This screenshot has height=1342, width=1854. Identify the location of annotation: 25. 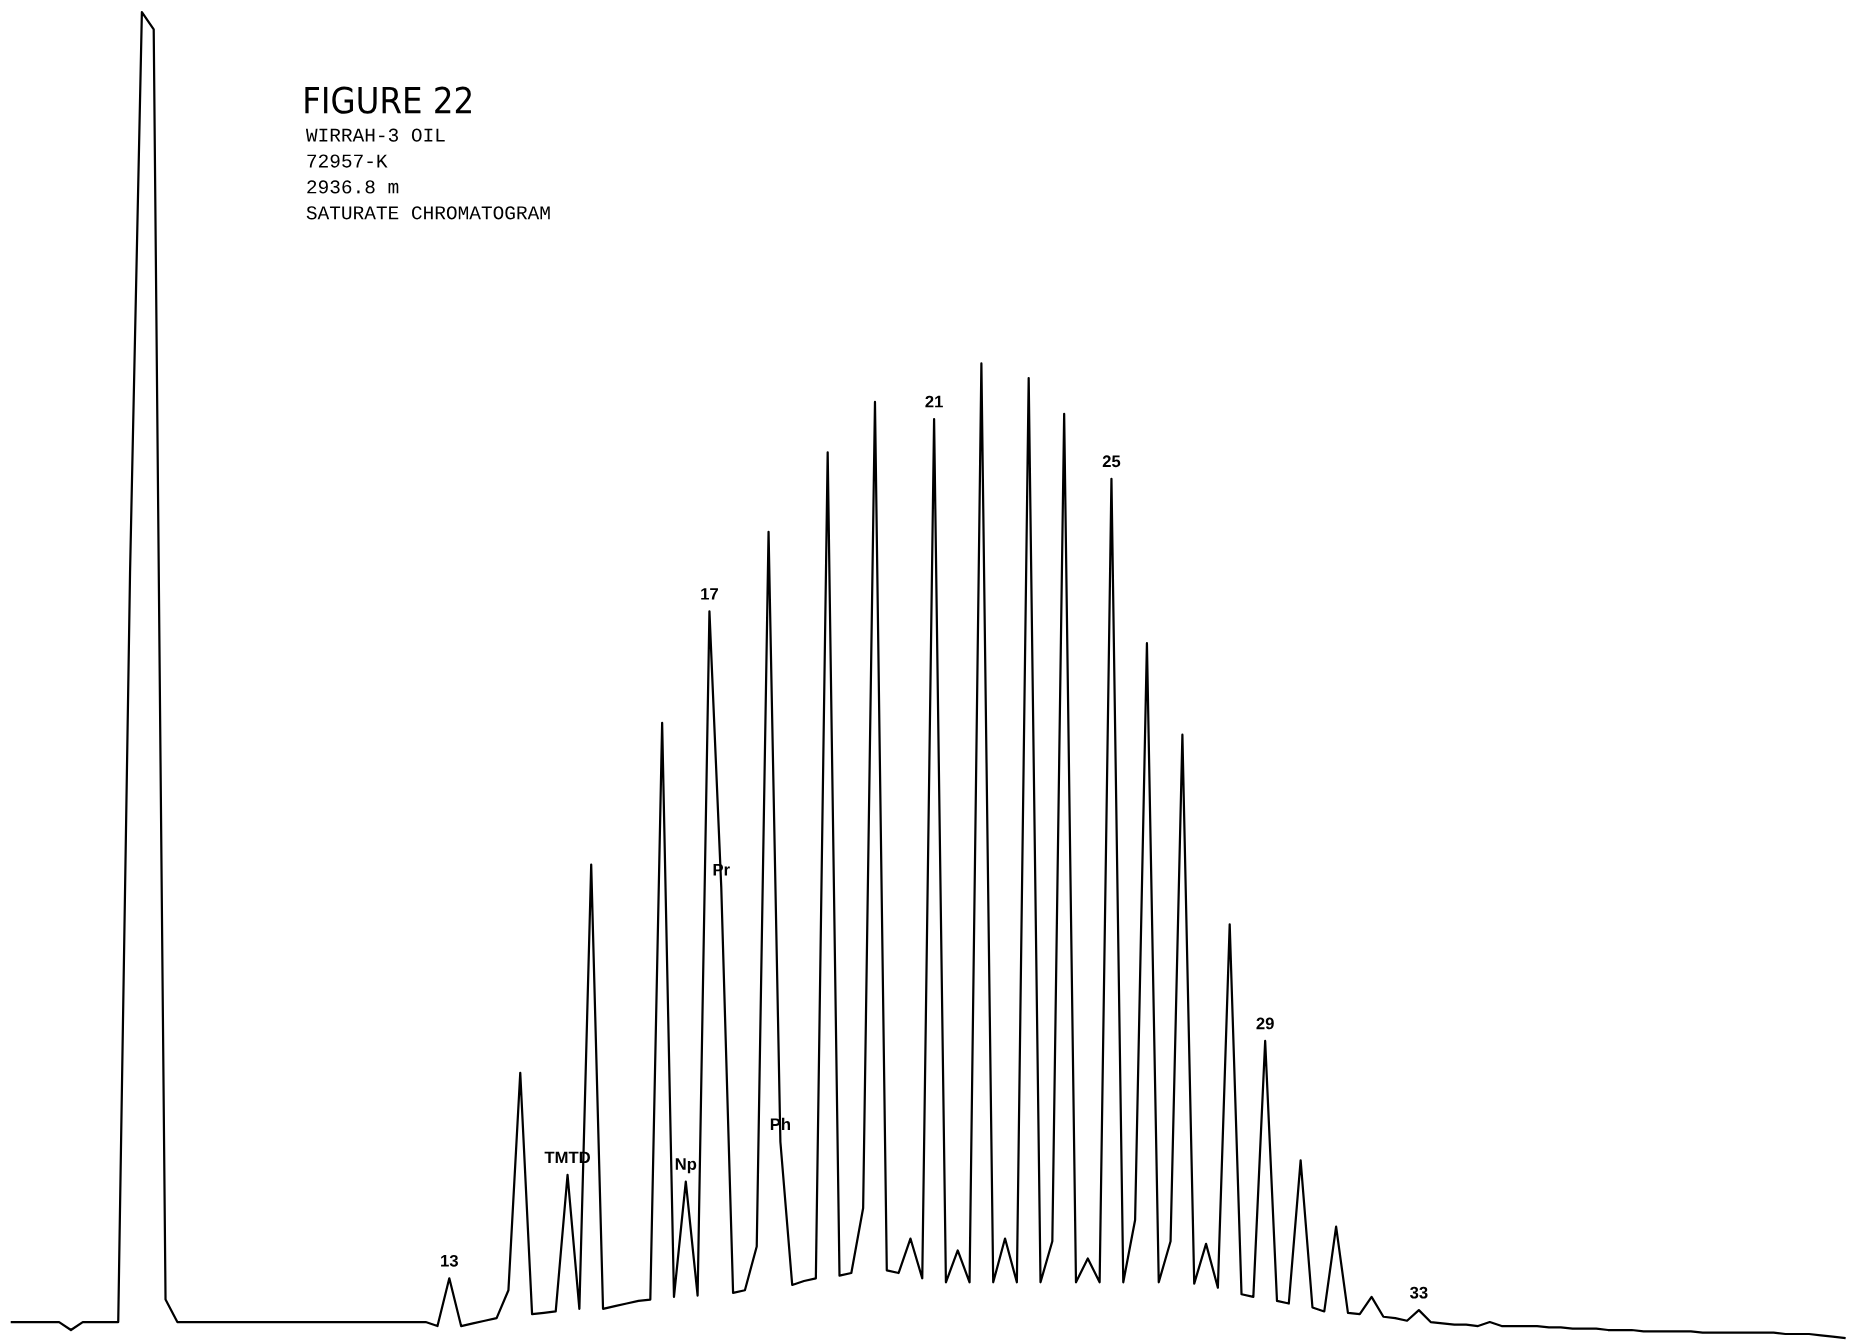
(1111, 461).